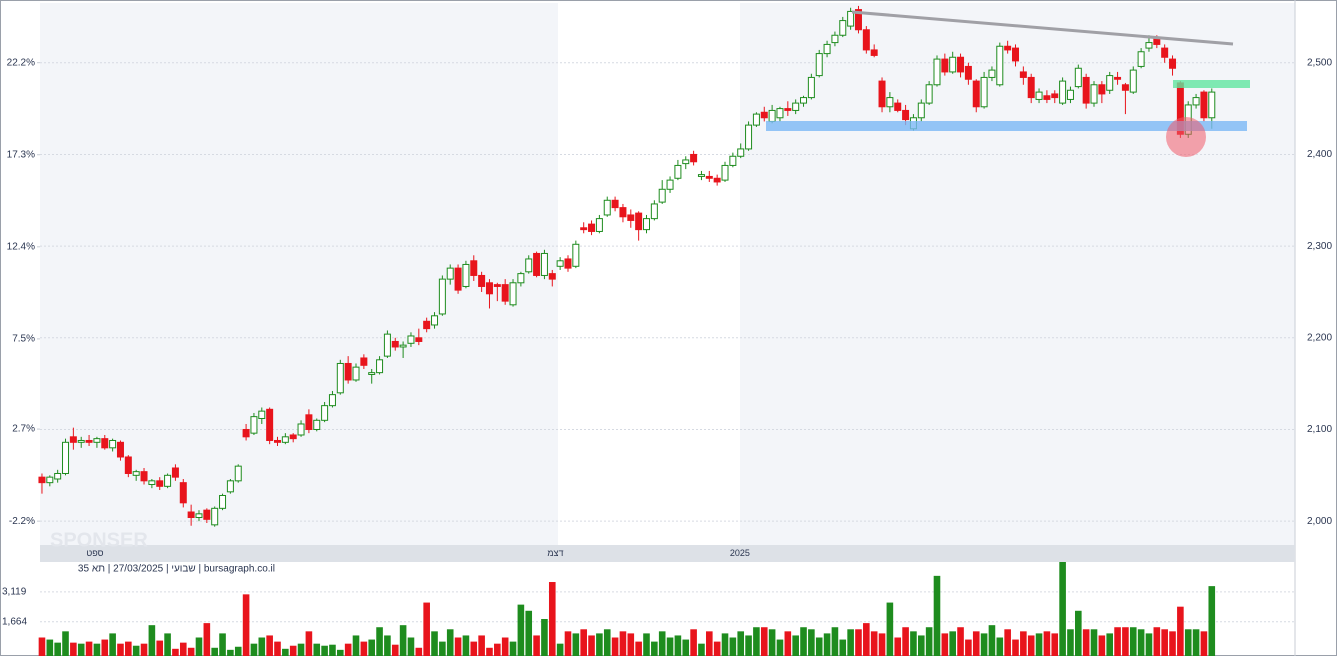 This screenshot has width=1337, height=656. What do you see at coordinates (1319, 337) in the screenshot?
I see `y-tick-label: 2,200` at bounding box center [1319, 337].